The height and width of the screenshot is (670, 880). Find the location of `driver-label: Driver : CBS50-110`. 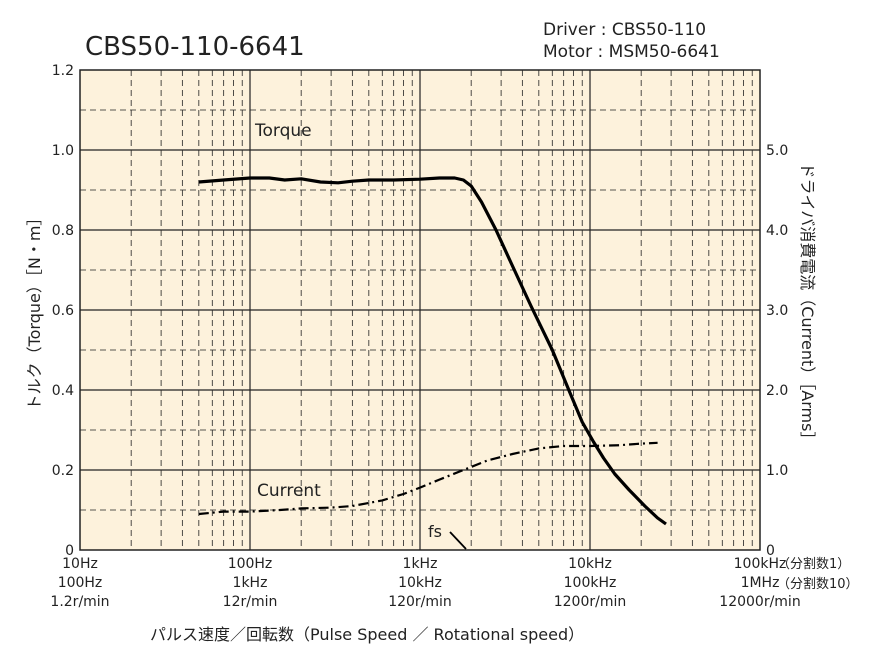

driver-label: Driver : CBS50-110 is located at coordinates (624, 30).